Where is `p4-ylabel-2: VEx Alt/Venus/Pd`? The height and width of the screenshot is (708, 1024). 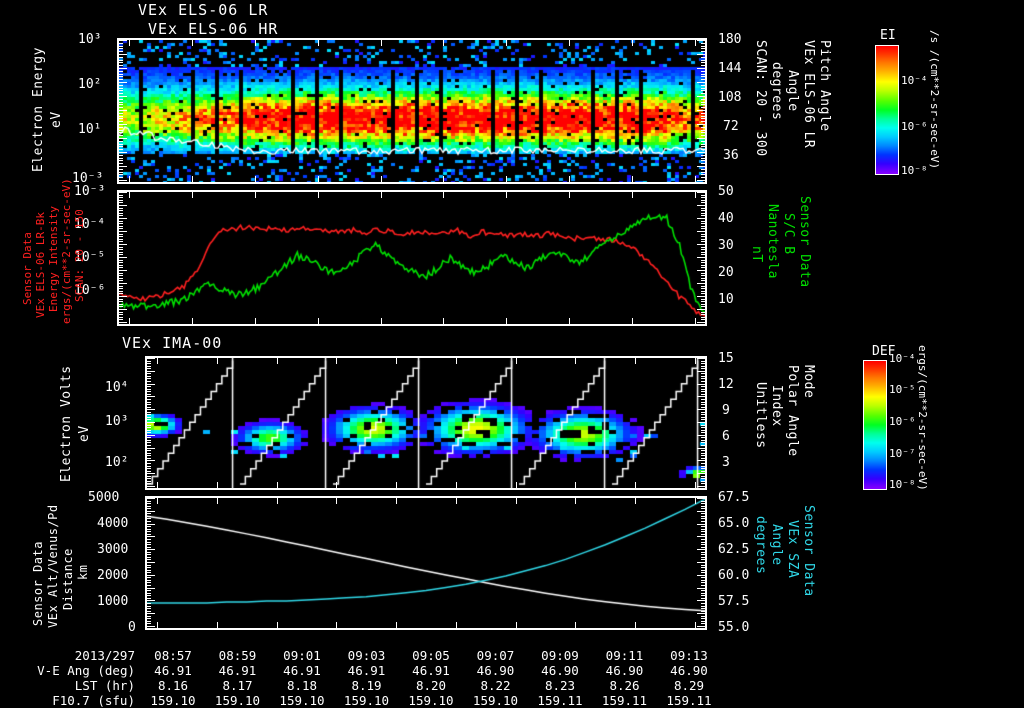
p4-ylabel-2: VEx Alt/Venus/Pd is located at coordinates (53, 566).